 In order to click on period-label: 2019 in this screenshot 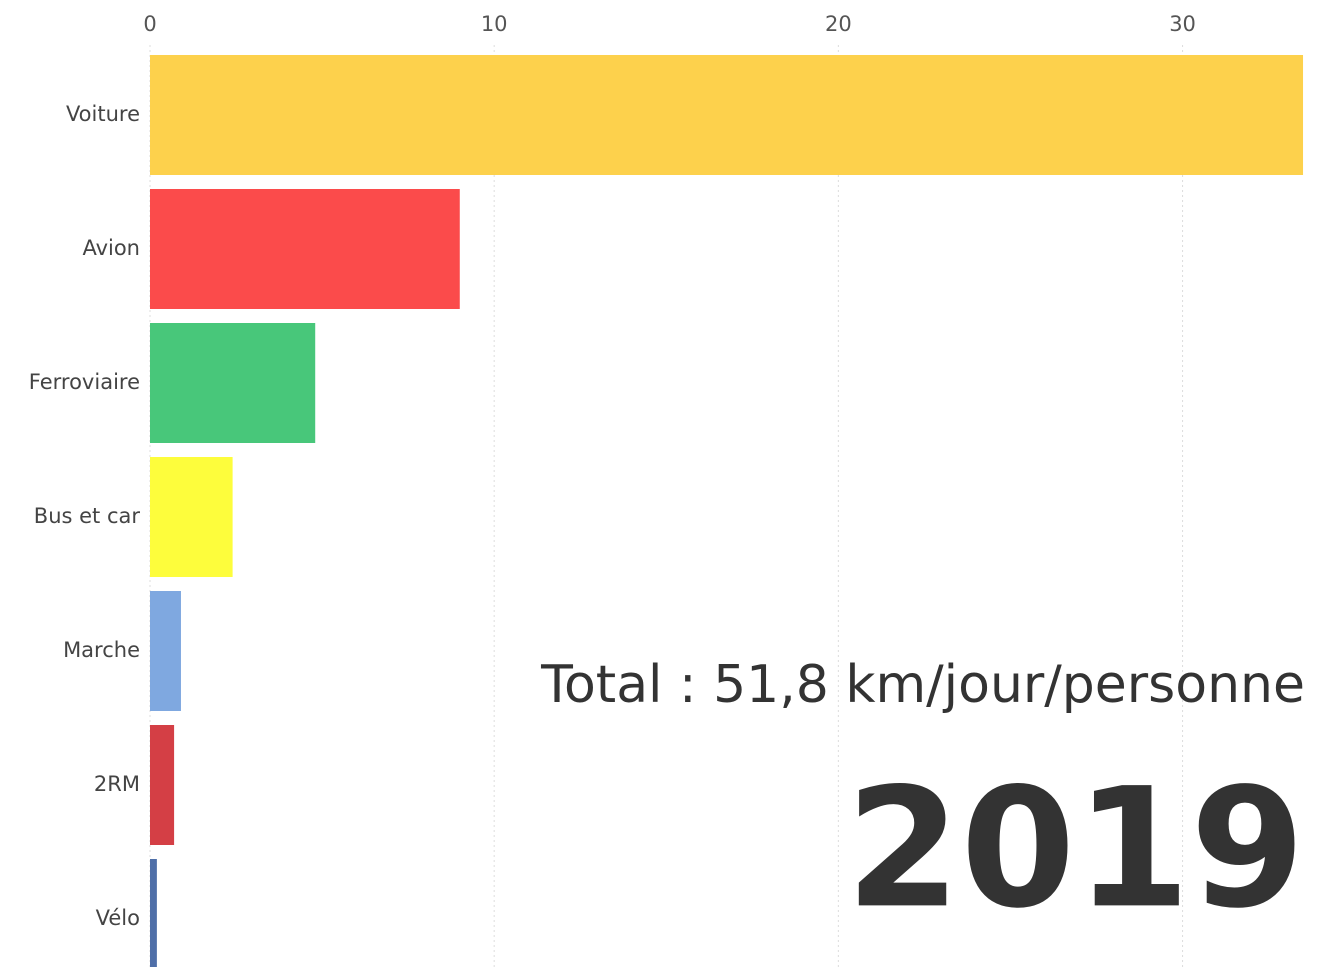, I will do `click(1075, 848)`.